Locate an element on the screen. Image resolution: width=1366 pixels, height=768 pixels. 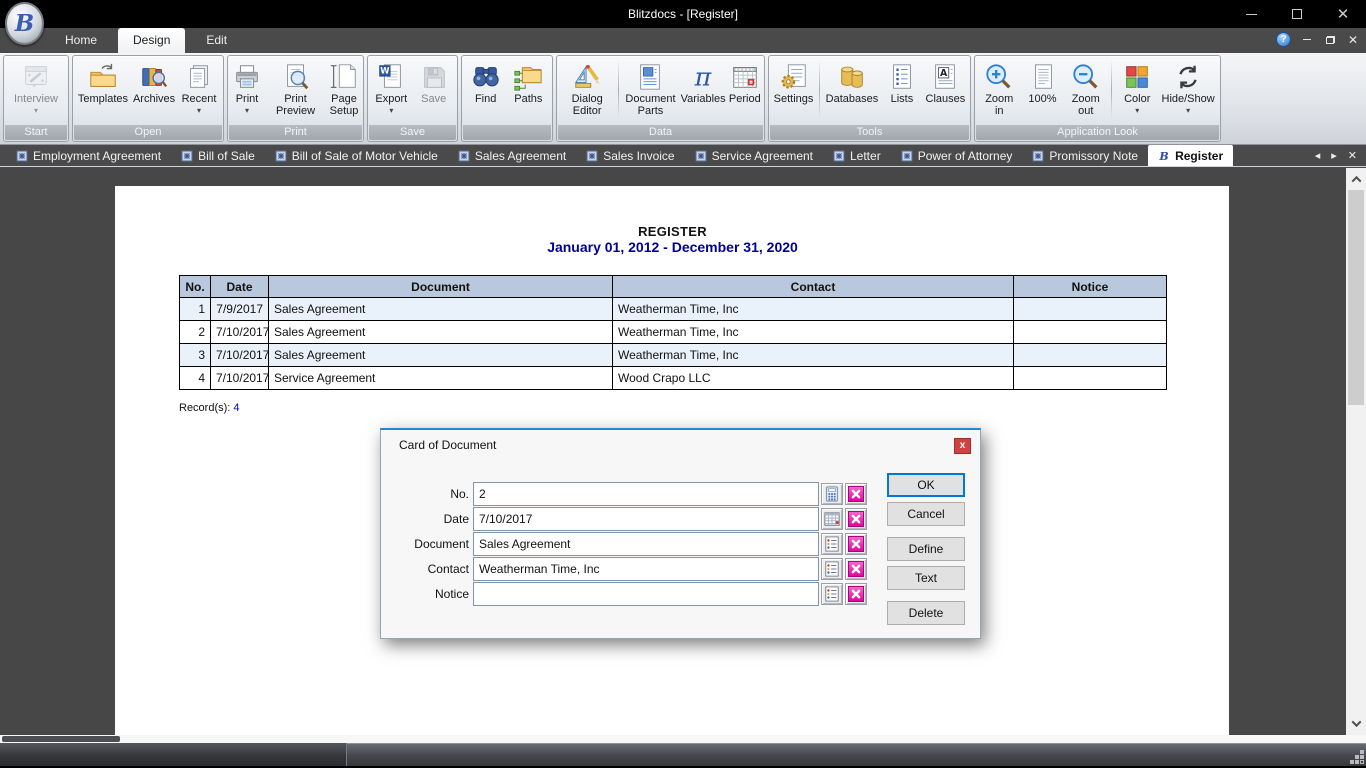
horizontal-scrollbar-thumb is located at coordinates (61, 739).